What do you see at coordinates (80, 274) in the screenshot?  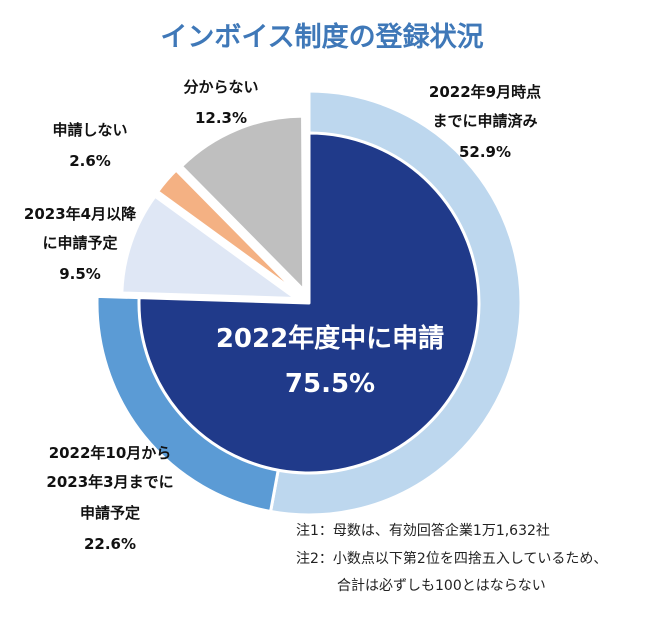 I see `label-apr-later-value: 9.5%` at bounding box center [80, 274].